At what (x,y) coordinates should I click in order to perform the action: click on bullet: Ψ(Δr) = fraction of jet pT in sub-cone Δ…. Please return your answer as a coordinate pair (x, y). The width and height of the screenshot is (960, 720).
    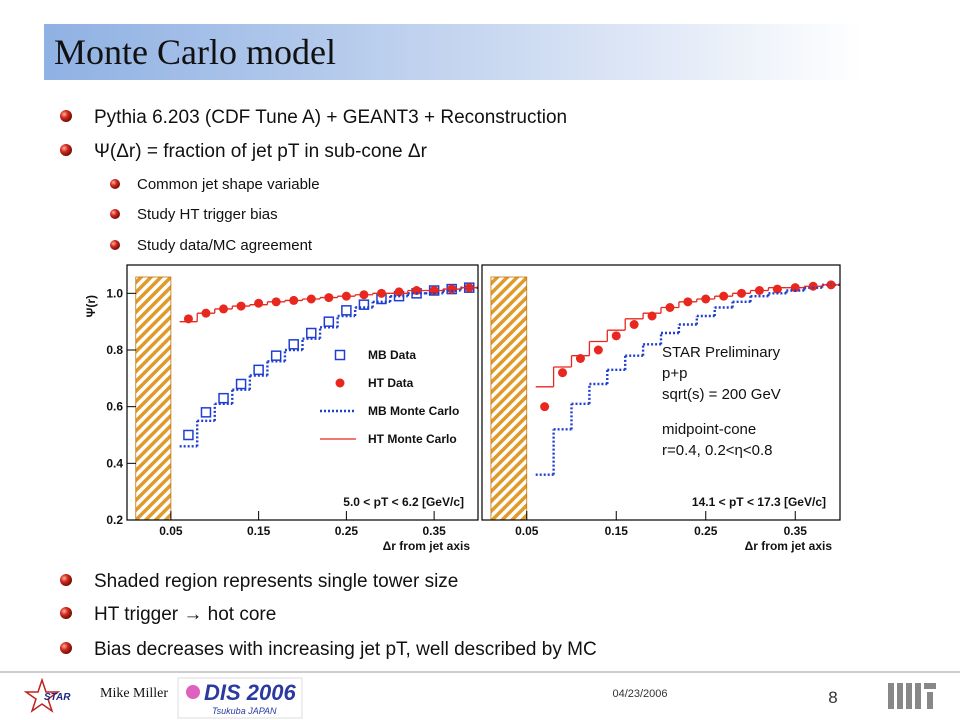
    Looking at the image, I should click on (261, 151).